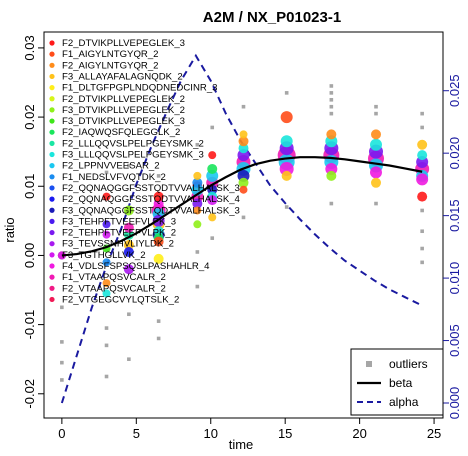  I want to click on legend-entry: F3_TEVSSNHVLIYLDK_2, so click(118, 244).